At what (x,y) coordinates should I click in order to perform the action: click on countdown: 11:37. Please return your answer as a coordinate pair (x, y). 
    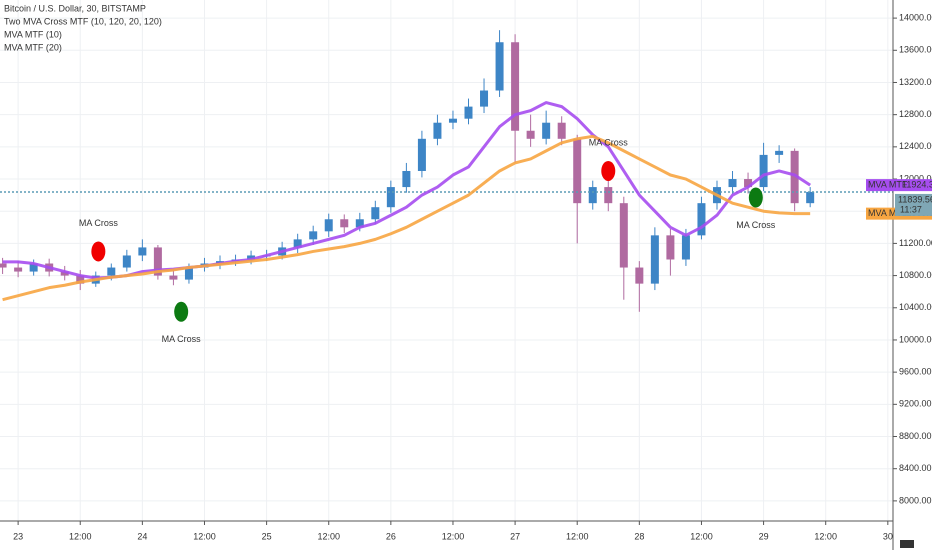
    Looking at the image, I should click on (911, 209).